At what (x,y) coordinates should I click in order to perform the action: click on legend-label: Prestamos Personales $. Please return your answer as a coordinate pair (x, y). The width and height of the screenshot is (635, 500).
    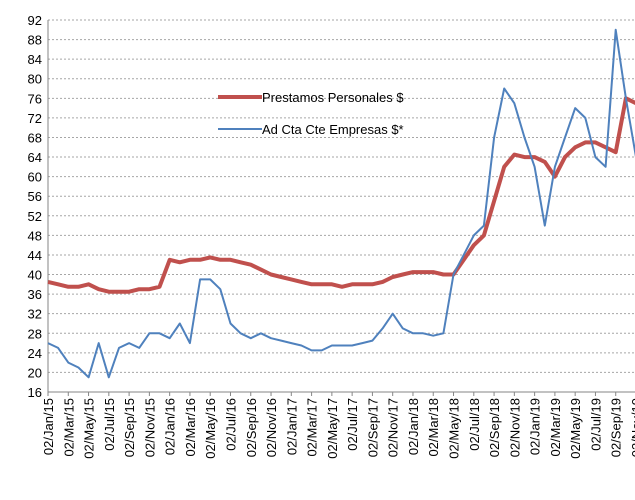
    Looking at the image, I should click on (333, 97).